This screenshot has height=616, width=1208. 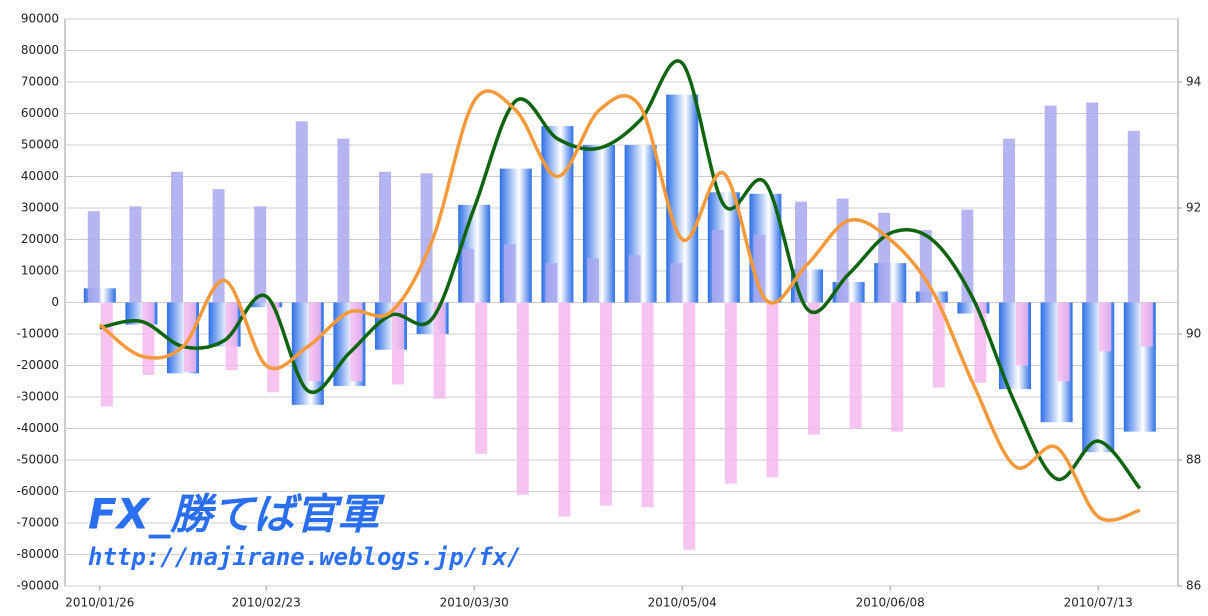 What do you see at coordinates (1098, 603) in the screenshot?
I see `x-tick-label: 2010/07/13` at bounding box center [1098, 603].